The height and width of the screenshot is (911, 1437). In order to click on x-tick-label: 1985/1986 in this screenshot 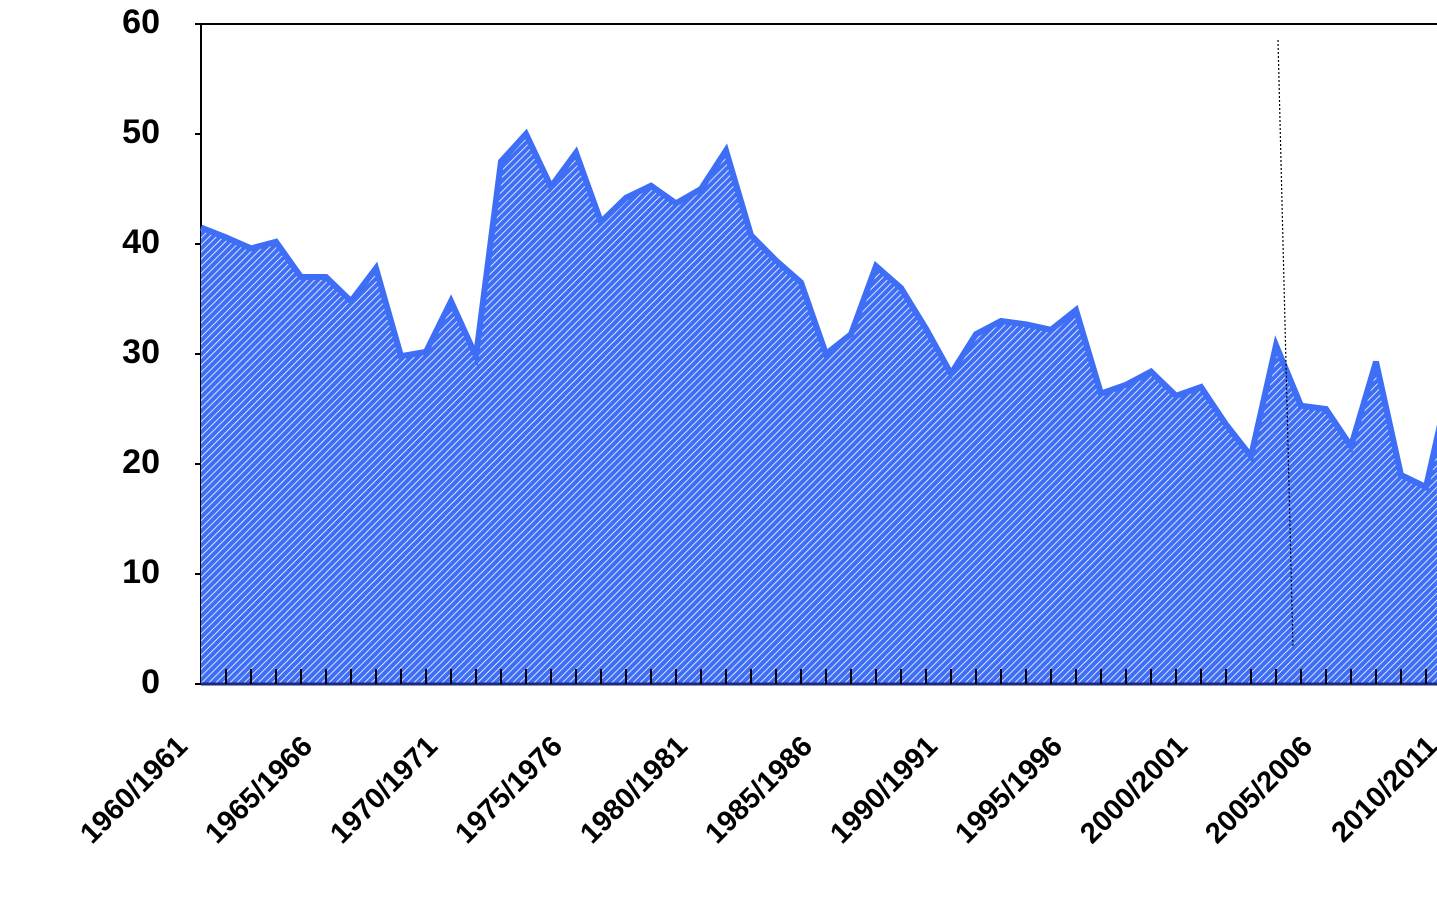, I will do `click(759, 790)`.